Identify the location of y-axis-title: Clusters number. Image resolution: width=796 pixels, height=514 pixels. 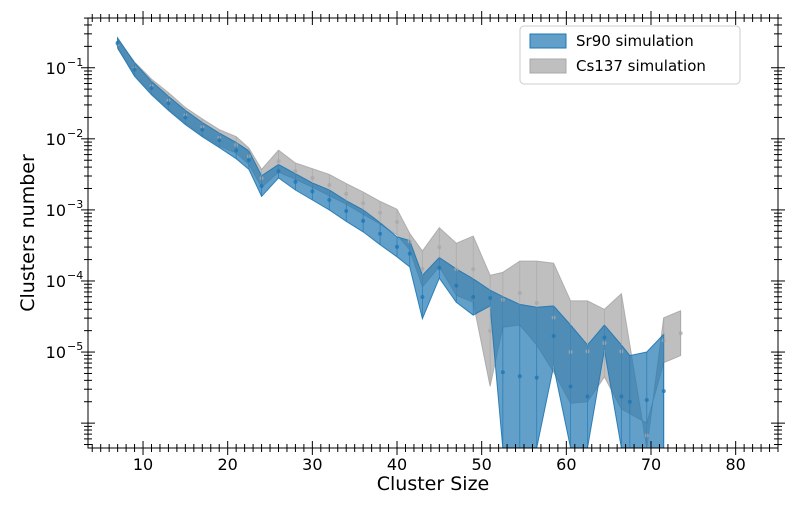
(28, 233).